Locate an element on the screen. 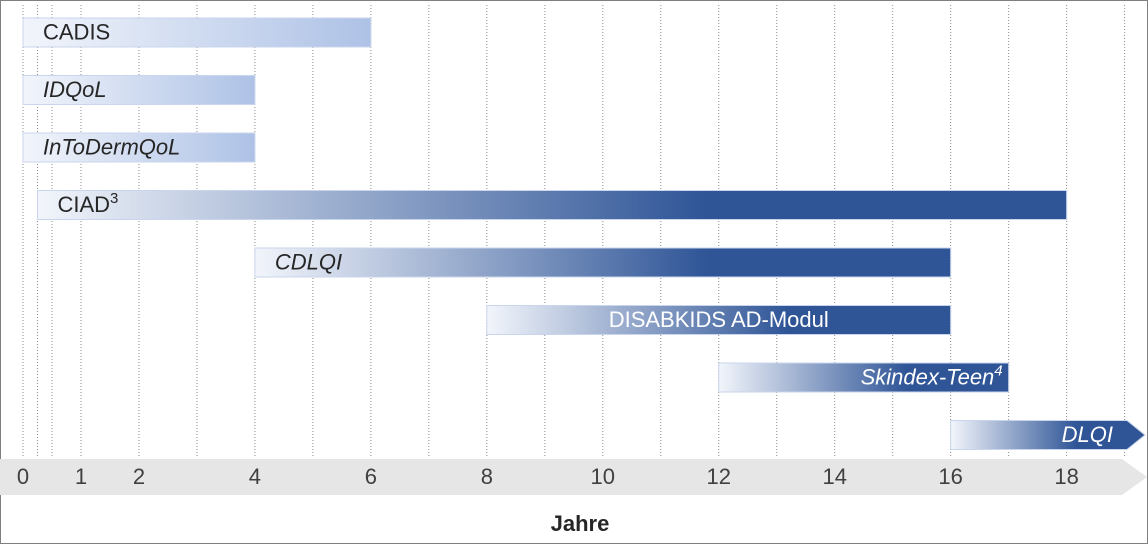 Image resolution: width=1148 pixels, height=544 pixels. bar-label: CADIS is located at coordinates (76, 31).